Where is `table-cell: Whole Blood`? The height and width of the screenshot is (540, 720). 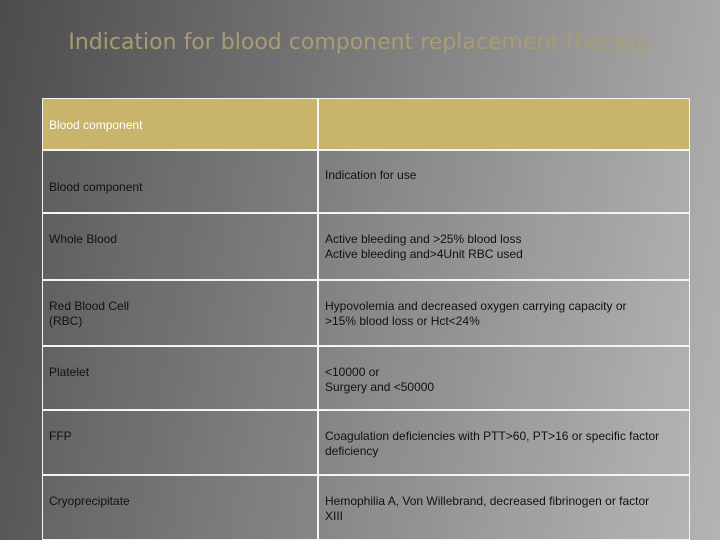
table-cell: Whole Blood is located at coordinates (180, 246).